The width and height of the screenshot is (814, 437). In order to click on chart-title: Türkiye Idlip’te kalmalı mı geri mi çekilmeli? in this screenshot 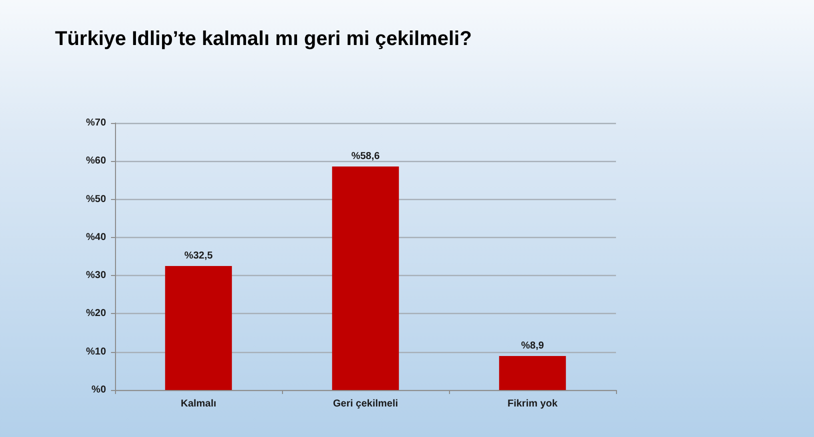, I will do `click(263, 39)`.